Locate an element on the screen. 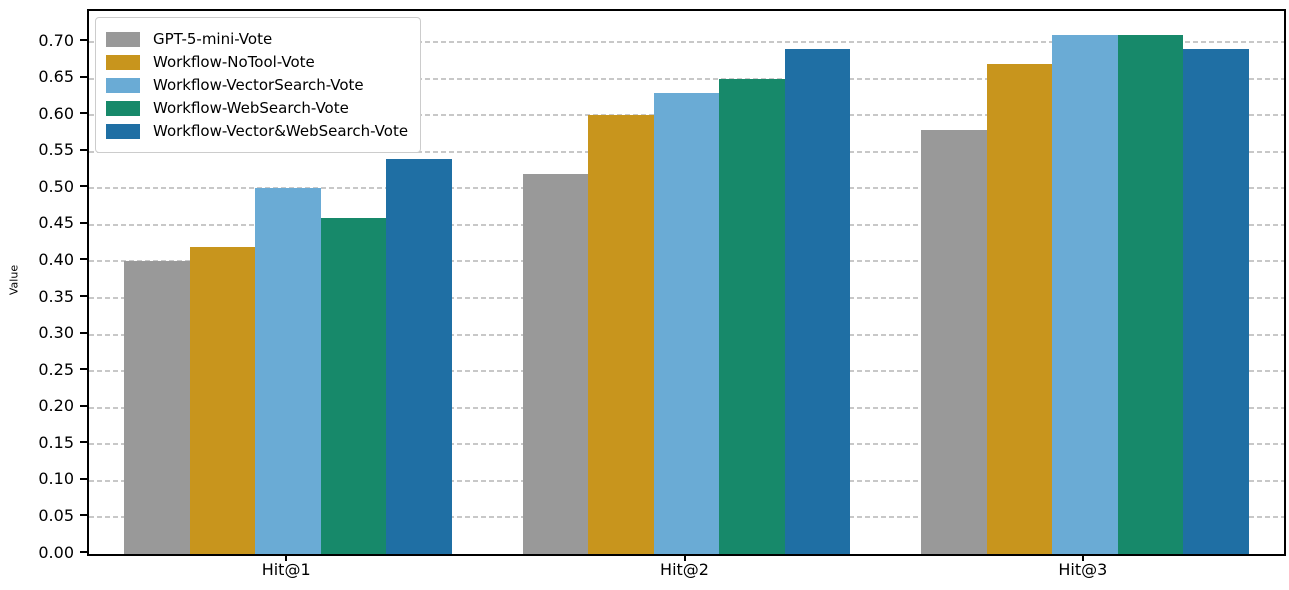 The height and width of the screenshot is (590, 1289). bar-Hit@1-Workflow-NoTool-Vote is located at coordinates (222, 400).